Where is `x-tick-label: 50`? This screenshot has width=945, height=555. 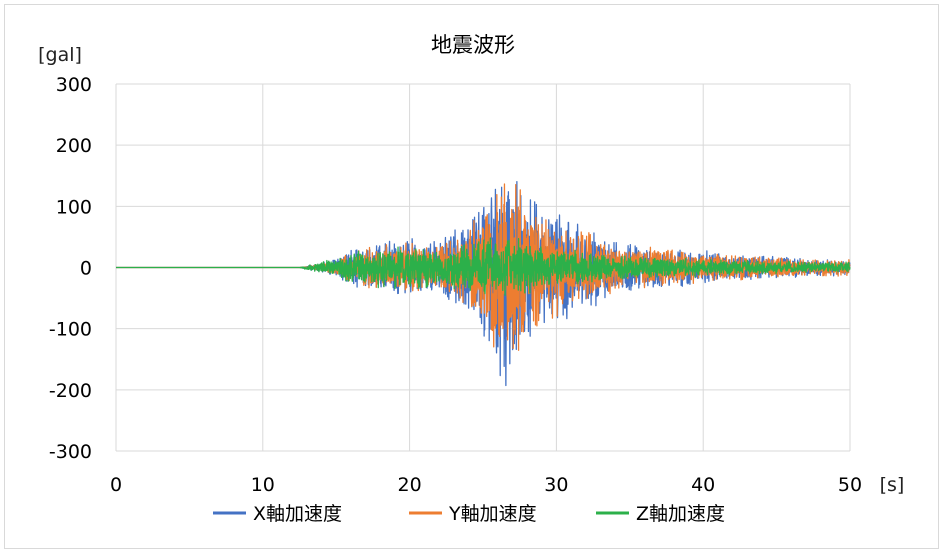 x-tick-label: 50 is located at coordinates (850, 485).